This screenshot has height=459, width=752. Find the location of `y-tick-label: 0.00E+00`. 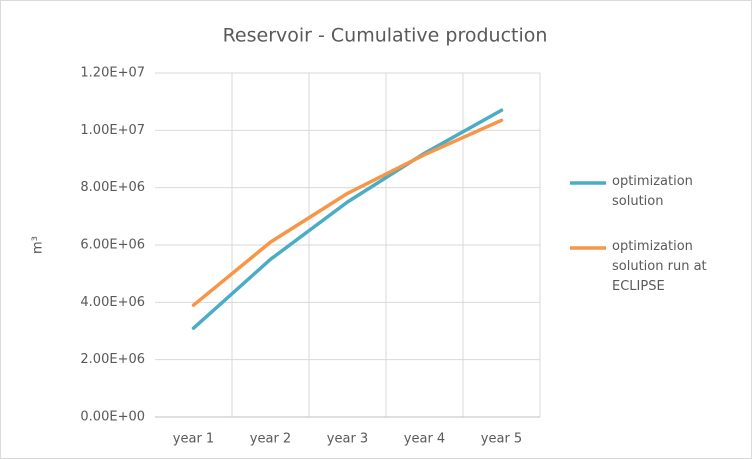

y-tick-label: 0.00E+00 is located at coordinates (112, 417).